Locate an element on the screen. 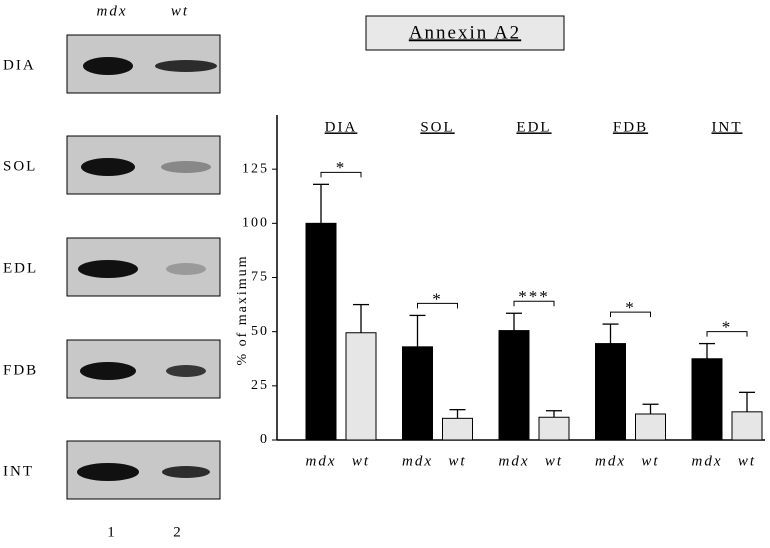  blot-row-label: EDL is located at coordinates (20, 268).